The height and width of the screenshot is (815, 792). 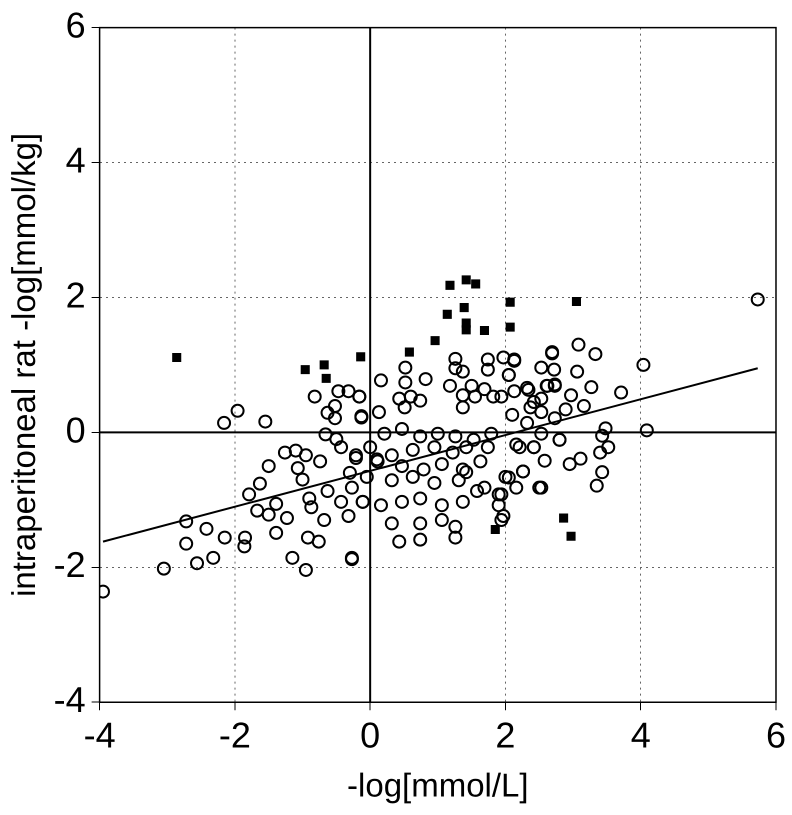 What do you see at coordinates (70, 699) in the screenshot?
I see `y-tick-label: -4` at bounding box center [70, 699].